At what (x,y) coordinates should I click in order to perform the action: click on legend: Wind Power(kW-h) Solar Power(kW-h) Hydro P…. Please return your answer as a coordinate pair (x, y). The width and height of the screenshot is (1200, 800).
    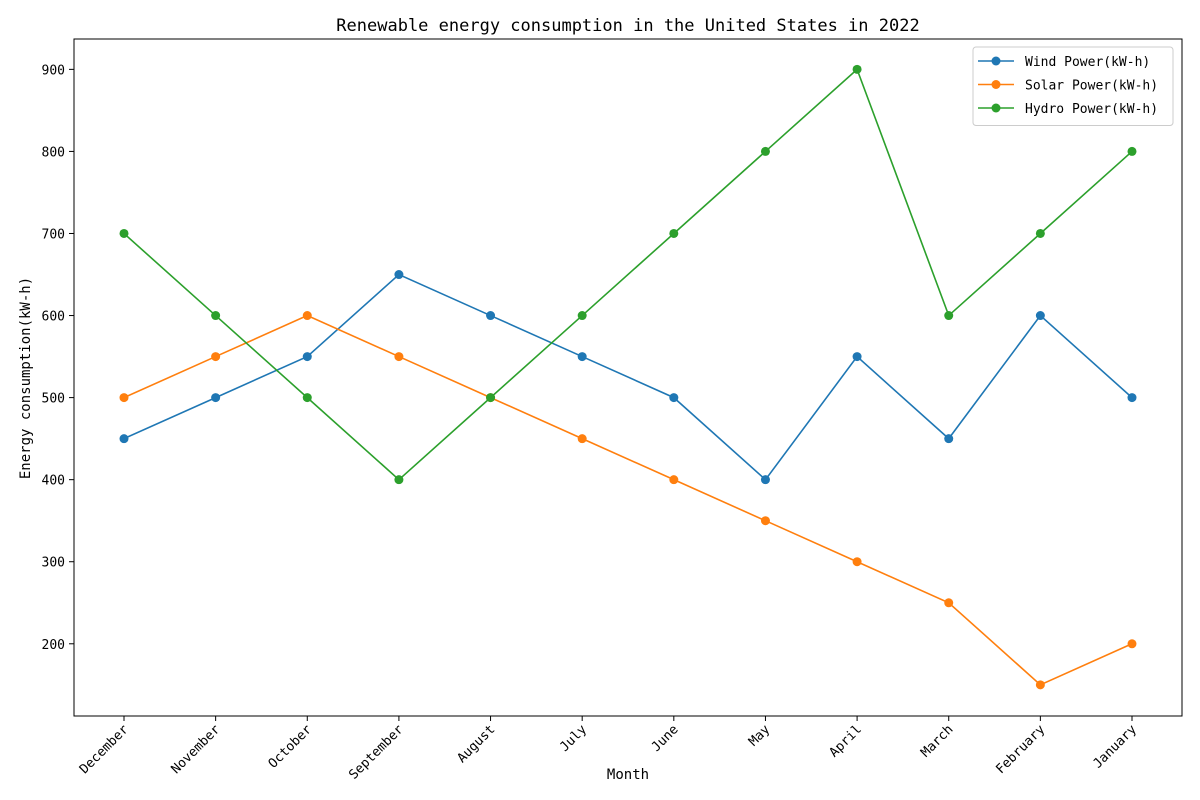
    Looking at the image, I should click on (1073, 86).